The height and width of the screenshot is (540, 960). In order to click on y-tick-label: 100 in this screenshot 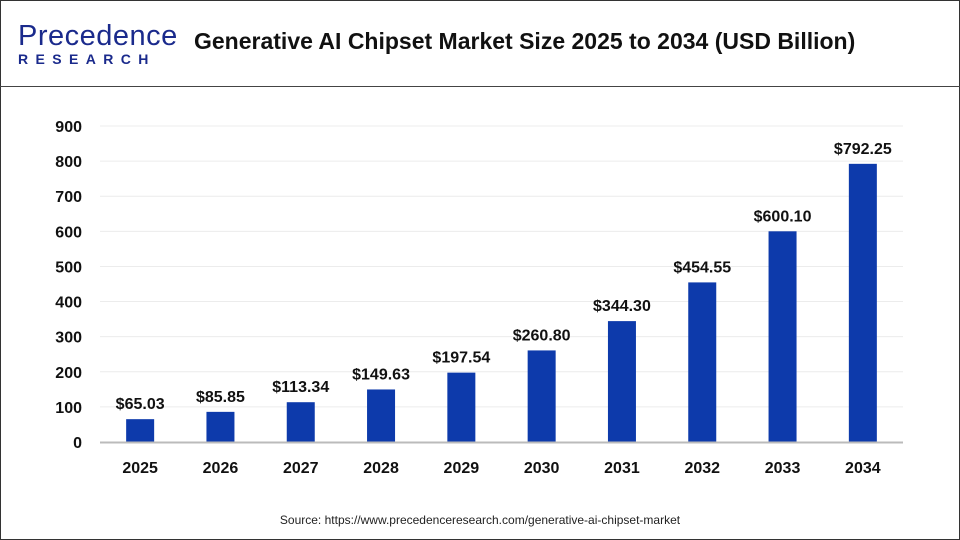, I will do `click(68, 408)`.